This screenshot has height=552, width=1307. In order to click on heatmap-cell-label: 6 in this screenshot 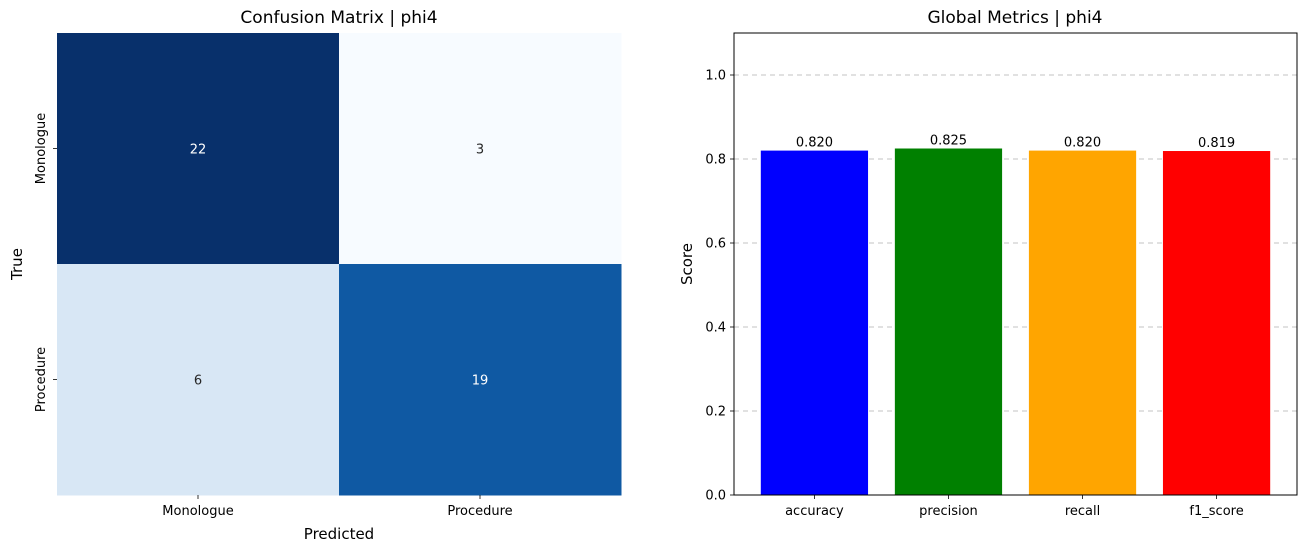, I will do `click(198, 381)`.